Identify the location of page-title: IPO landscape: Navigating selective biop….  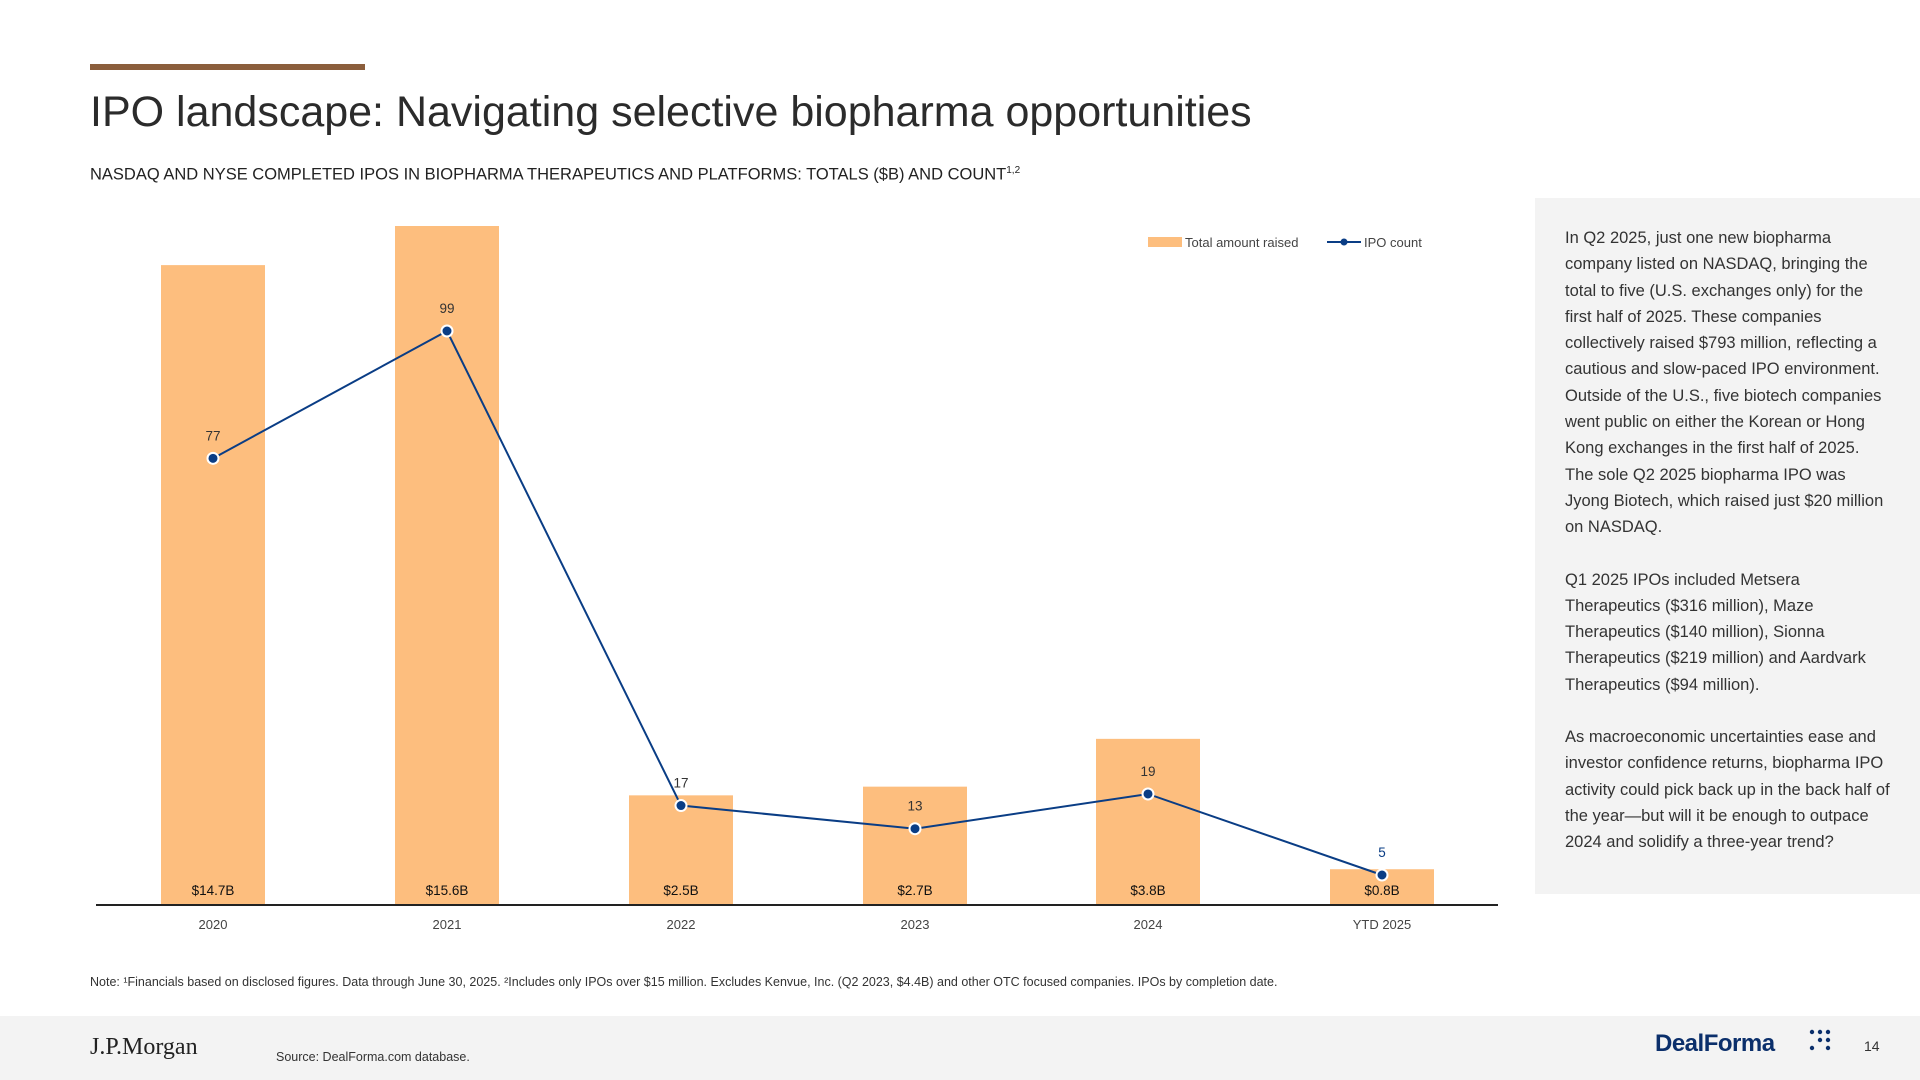
(671, 112).